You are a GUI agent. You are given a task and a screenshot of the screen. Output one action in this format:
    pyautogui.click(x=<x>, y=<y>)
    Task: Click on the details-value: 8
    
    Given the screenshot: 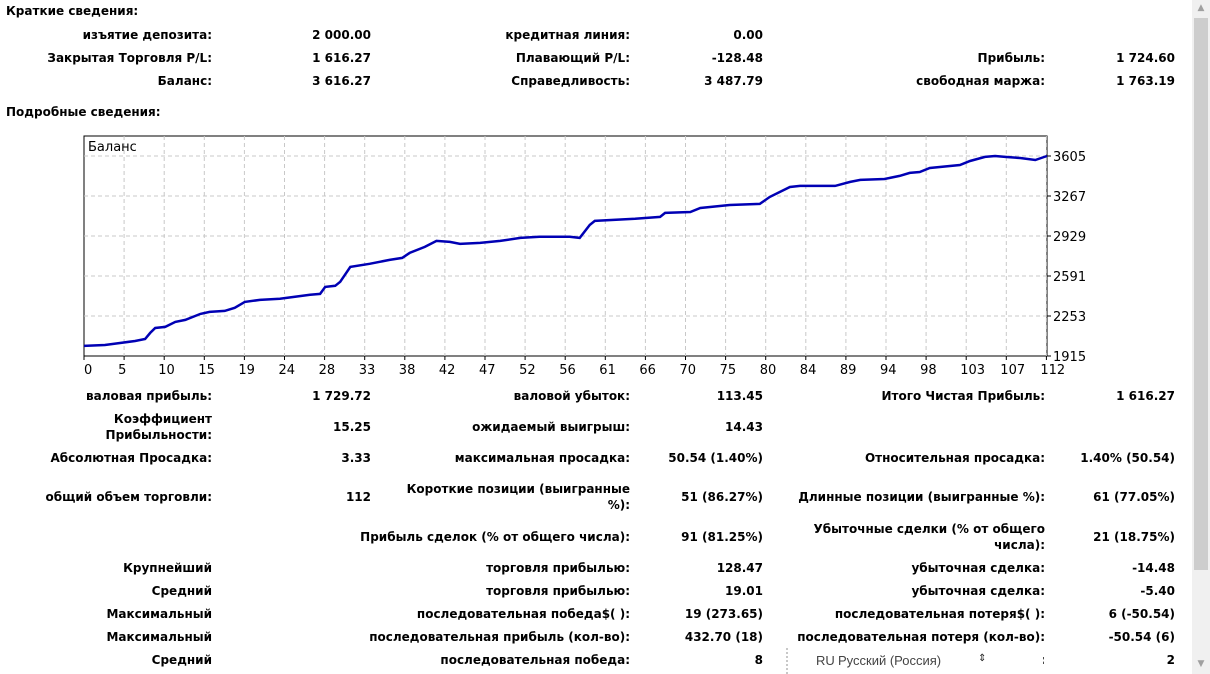 What is the action you would take?
    pyautogui.click(x=758, y=660)
    